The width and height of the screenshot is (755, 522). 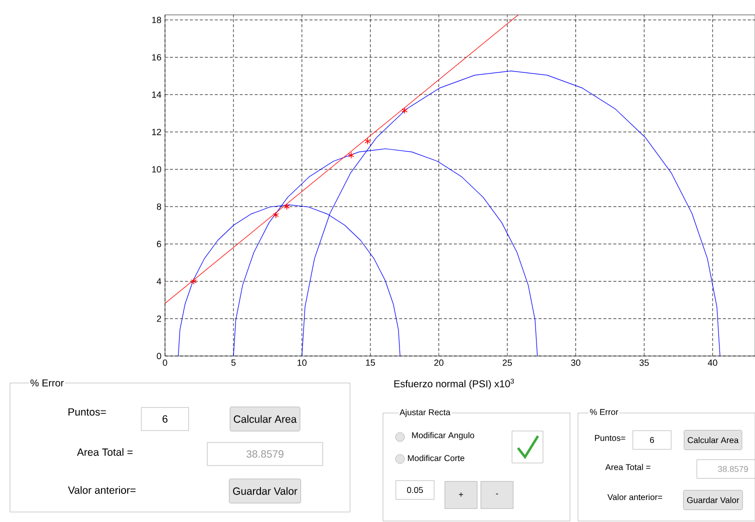 I want to click on x-axis-title: Esfuerzo normal (PSI) x10$^{3}$, so click(x=454, y=384).